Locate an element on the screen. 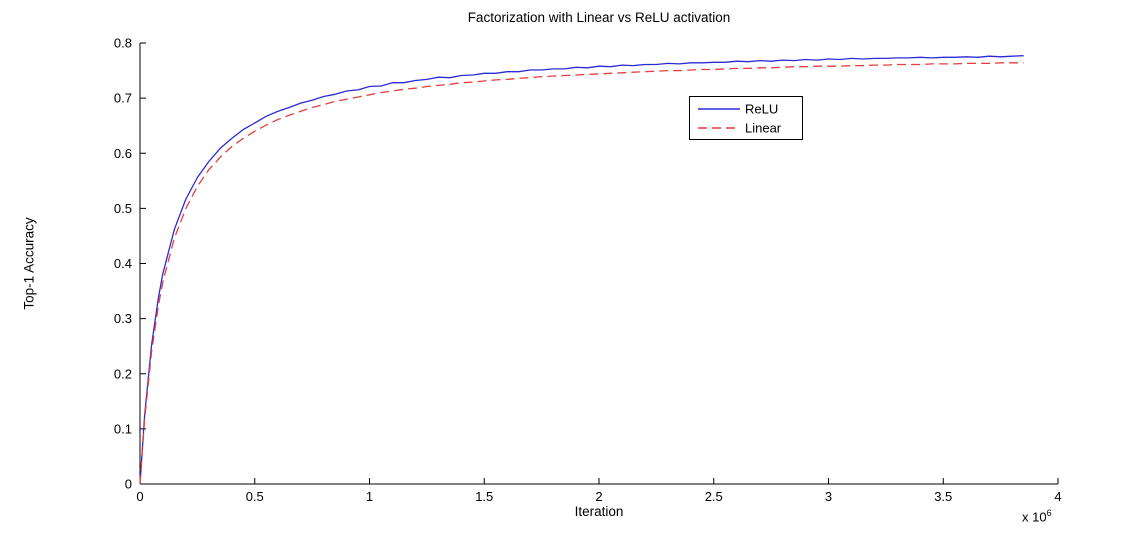 The image size is (1128, 551). x-tick-label: 2 is located at coordinates (598, 496).